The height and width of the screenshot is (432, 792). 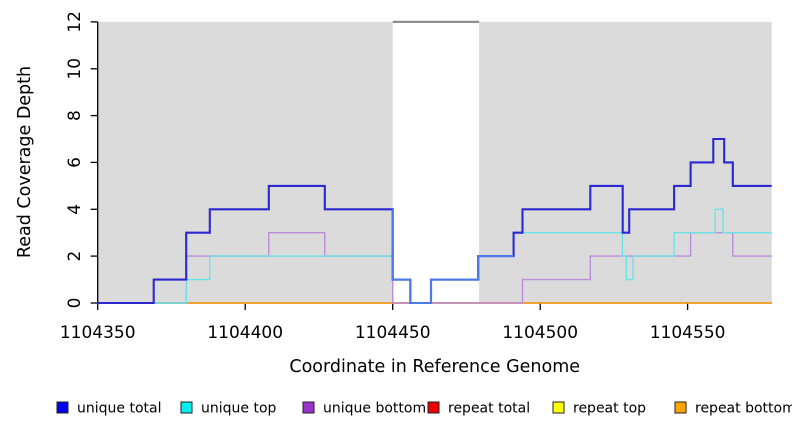 I want to click on y-tick-label: 6, so click(x=75, y=162).